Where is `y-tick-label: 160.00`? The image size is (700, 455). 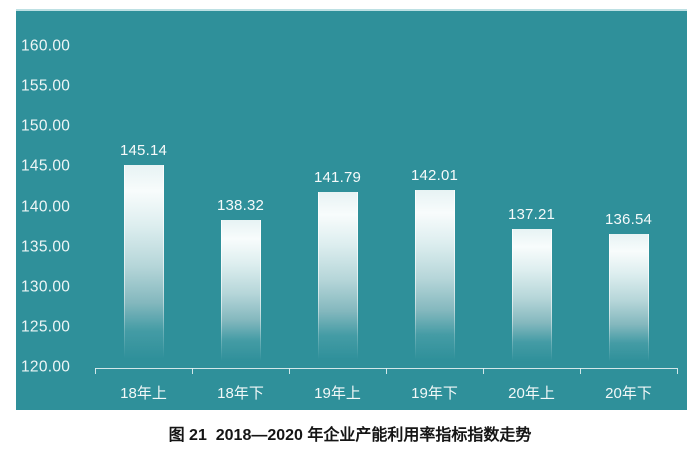
y-tick-label: 160.00 is located at coordinates (46, 46).